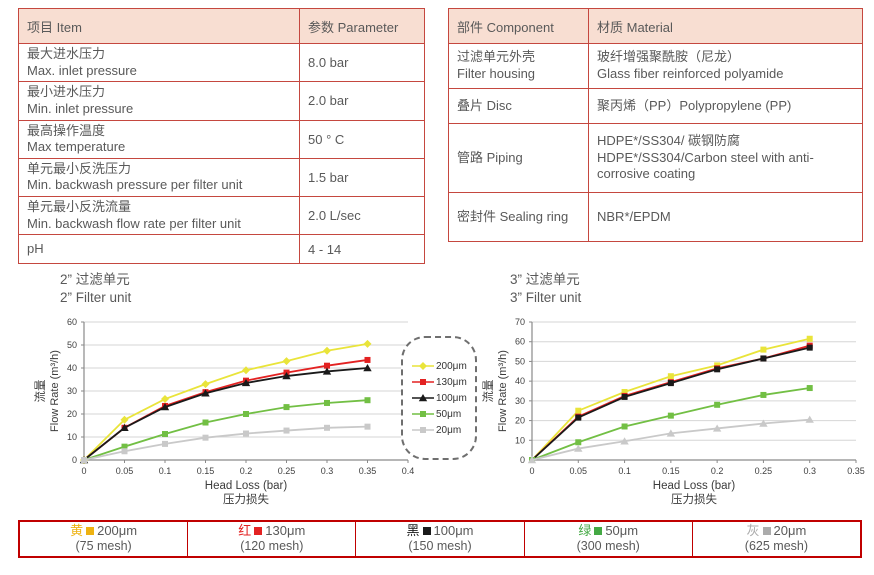 This screenshot has width=874, height=575. Describe the element at coordinates (453, 531) in the screenshot. I see `micron-size-label: 100μm` at that location.